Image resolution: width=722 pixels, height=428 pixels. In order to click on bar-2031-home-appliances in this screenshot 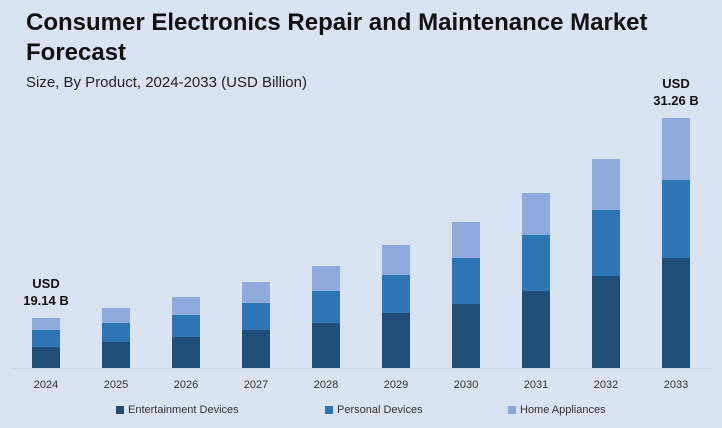, I will do `click(536, 214)`.